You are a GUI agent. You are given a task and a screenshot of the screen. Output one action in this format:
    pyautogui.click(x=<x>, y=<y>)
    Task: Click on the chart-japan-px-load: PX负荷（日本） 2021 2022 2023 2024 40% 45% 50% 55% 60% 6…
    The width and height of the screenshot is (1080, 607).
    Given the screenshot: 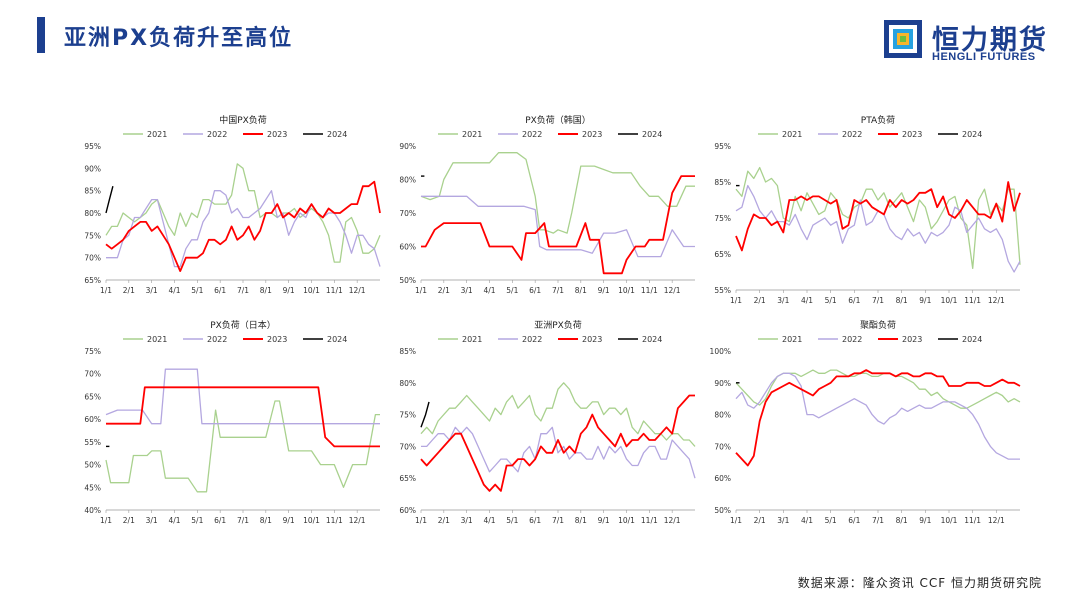 What is the action you would take?
    pyautogui.click(x=230, y=424)
    